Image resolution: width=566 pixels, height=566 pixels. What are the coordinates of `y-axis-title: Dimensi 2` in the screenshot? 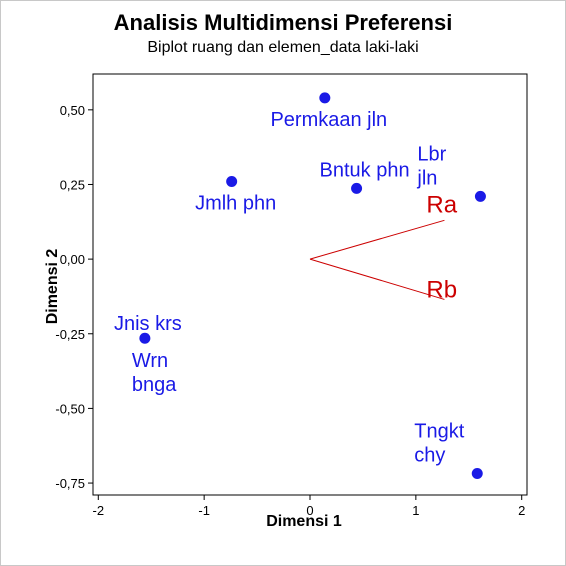 It's located at (52, 287).